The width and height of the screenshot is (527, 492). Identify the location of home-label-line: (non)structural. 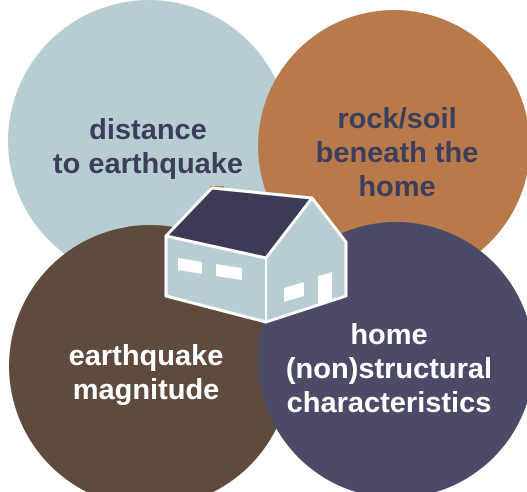
(389, 369).